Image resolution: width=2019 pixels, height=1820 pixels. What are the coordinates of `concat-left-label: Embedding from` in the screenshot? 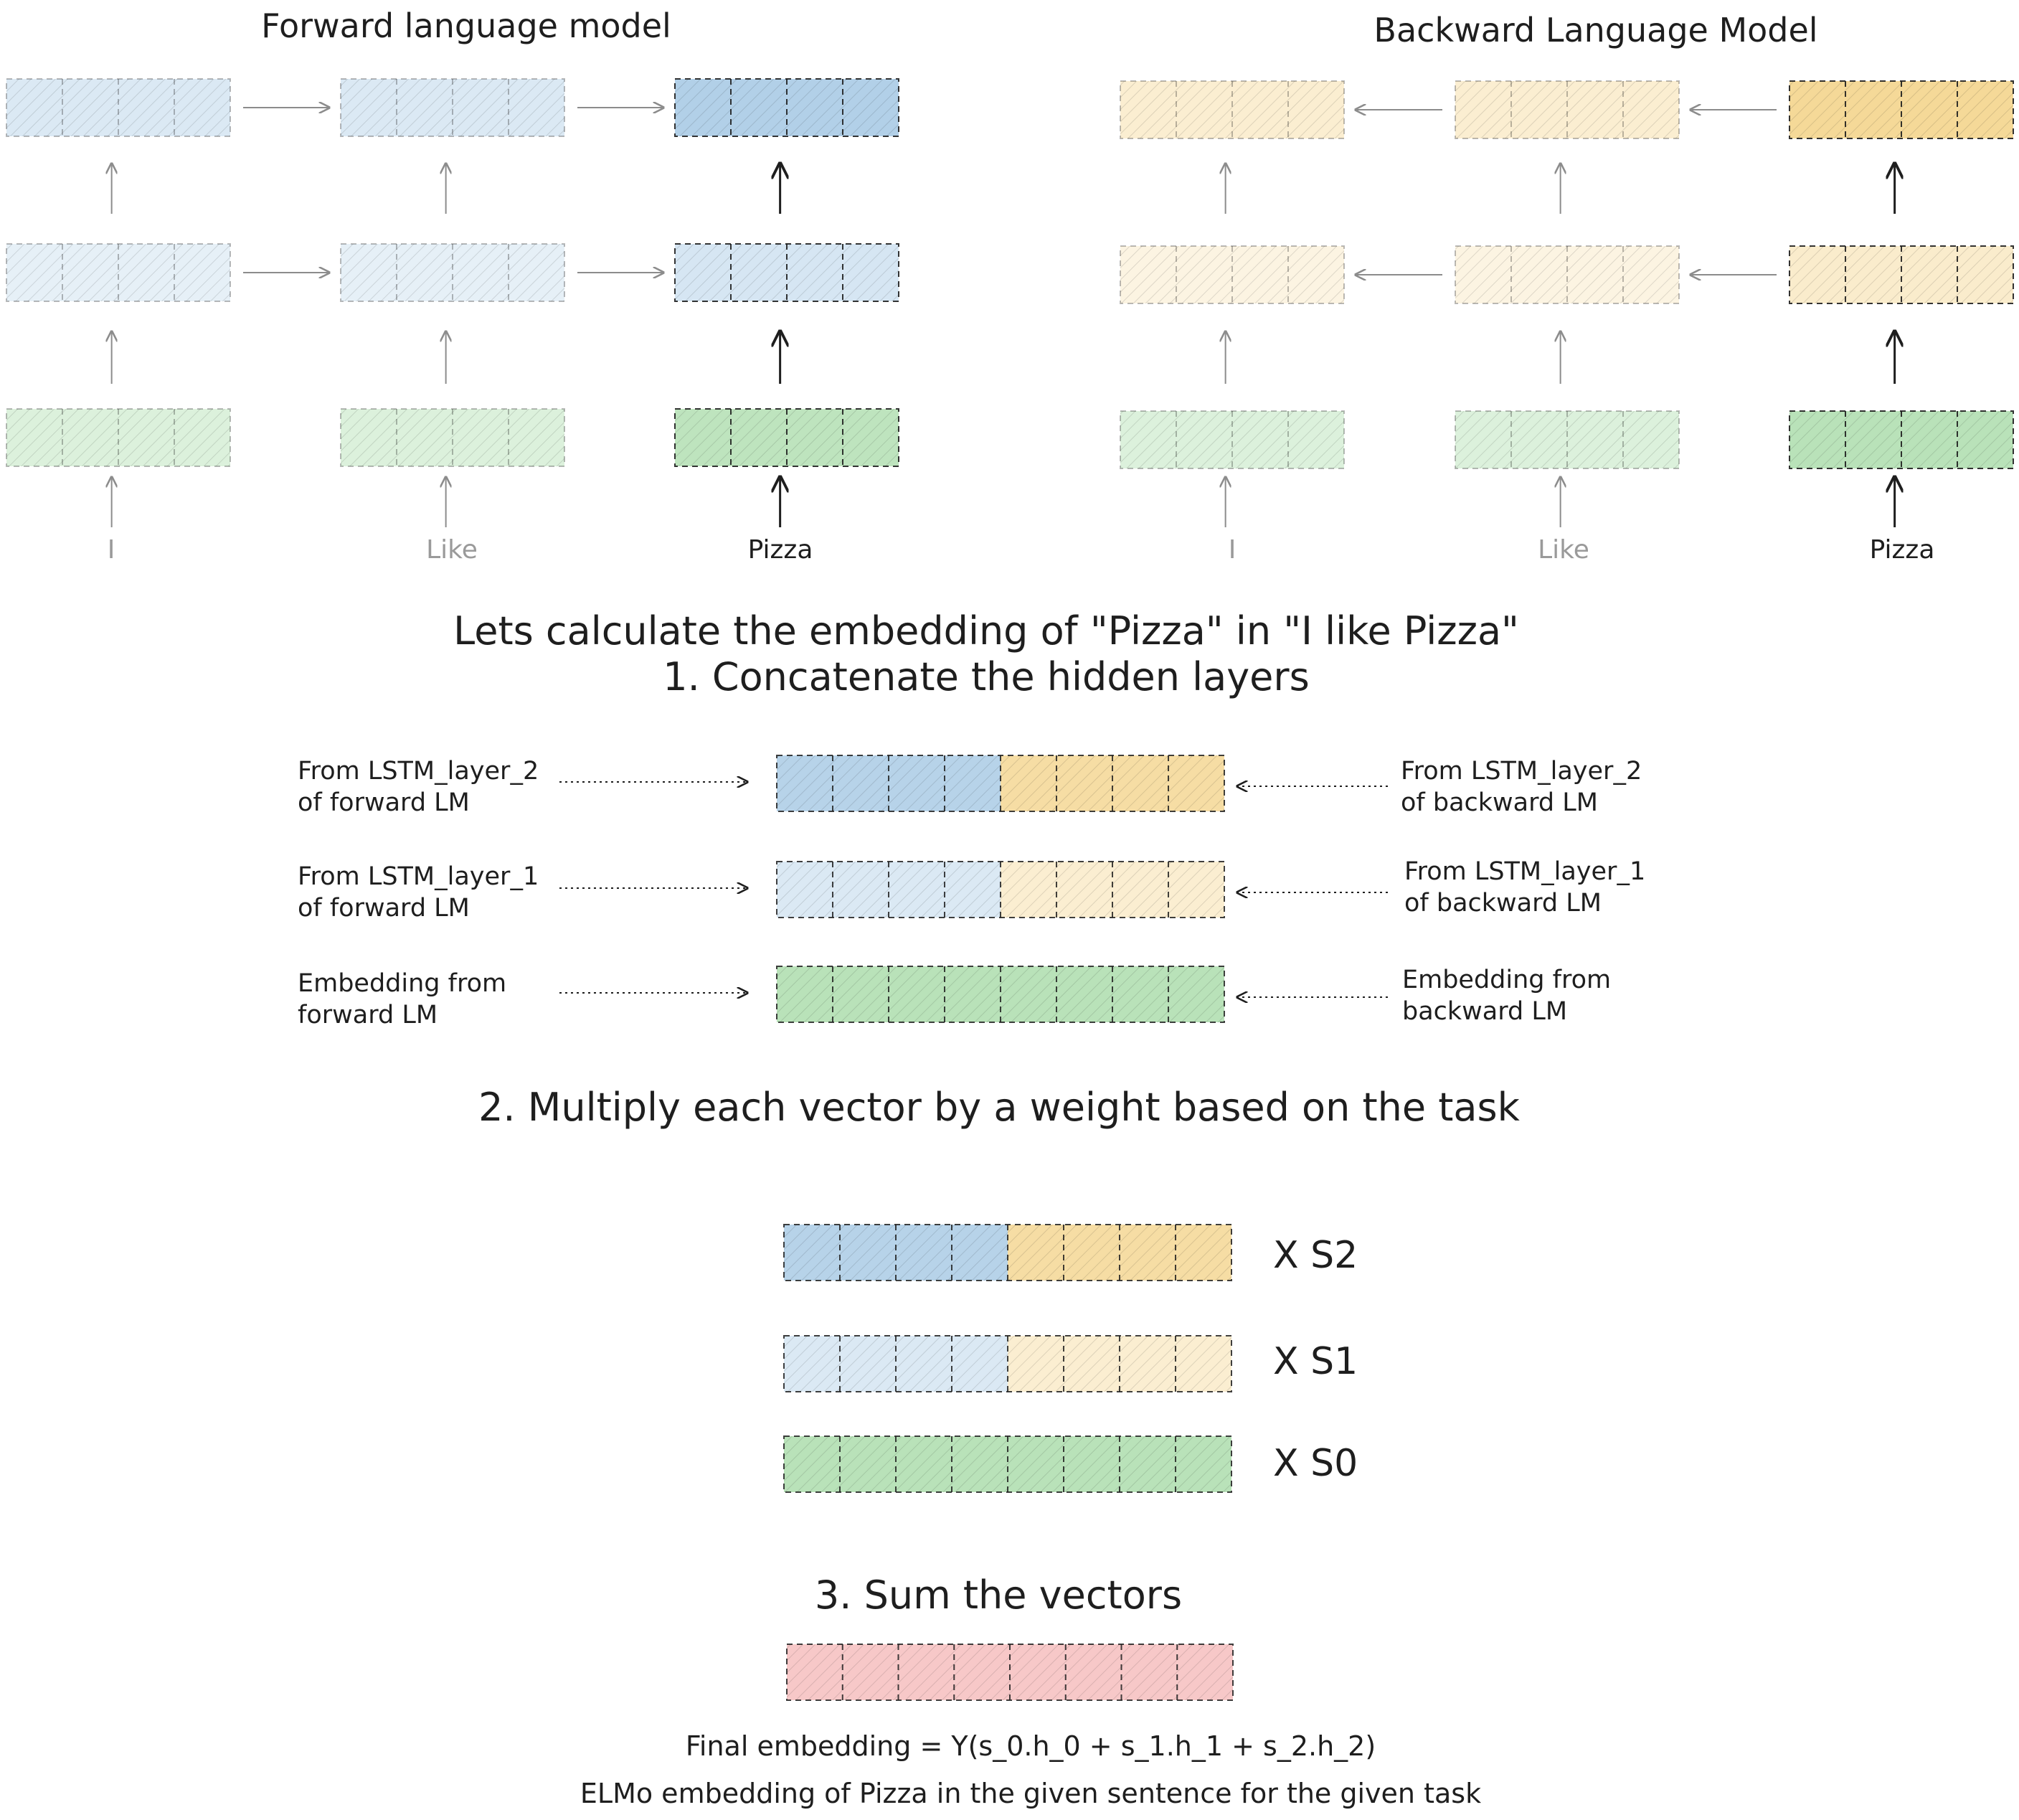 It's located at (402, 983).